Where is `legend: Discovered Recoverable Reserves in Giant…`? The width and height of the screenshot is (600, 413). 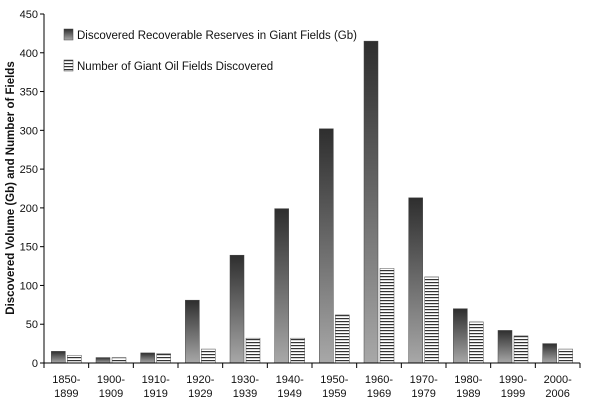
legend: Discovered Recoverable Reserves in Giant… is located at coordinates (210, 50).